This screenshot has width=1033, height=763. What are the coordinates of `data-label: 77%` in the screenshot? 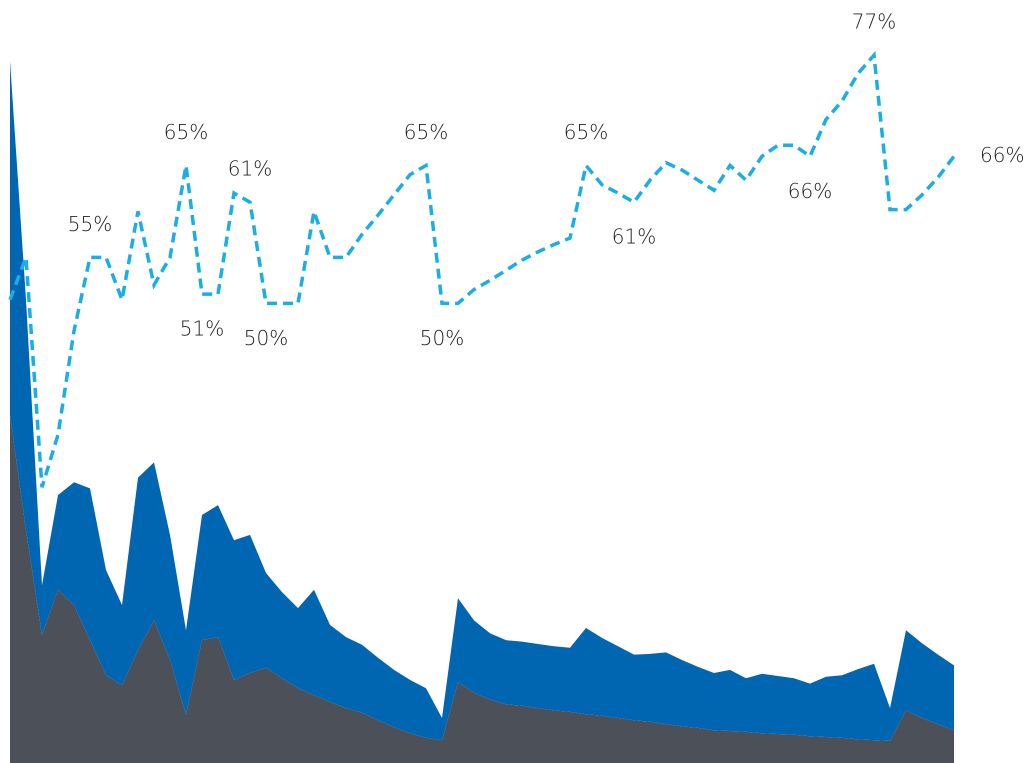 It's located at (874, 22).